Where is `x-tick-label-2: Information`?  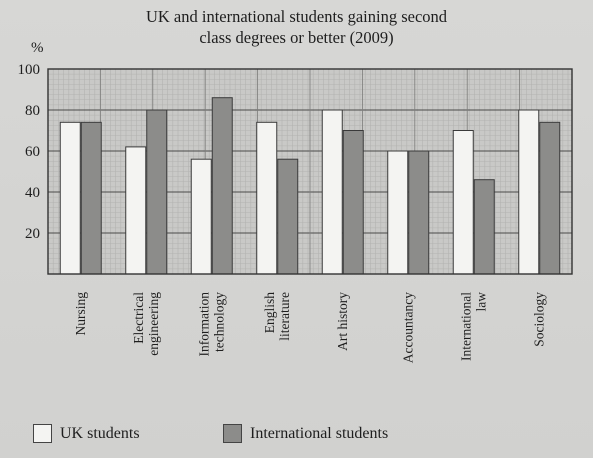
x-tick-label-2: Information is located at coordinates (203, 324).